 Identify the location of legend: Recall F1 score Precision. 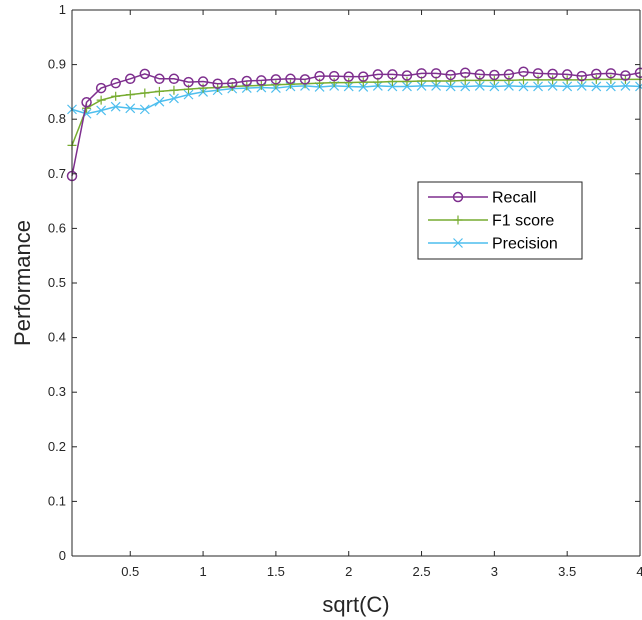
(500, 220).